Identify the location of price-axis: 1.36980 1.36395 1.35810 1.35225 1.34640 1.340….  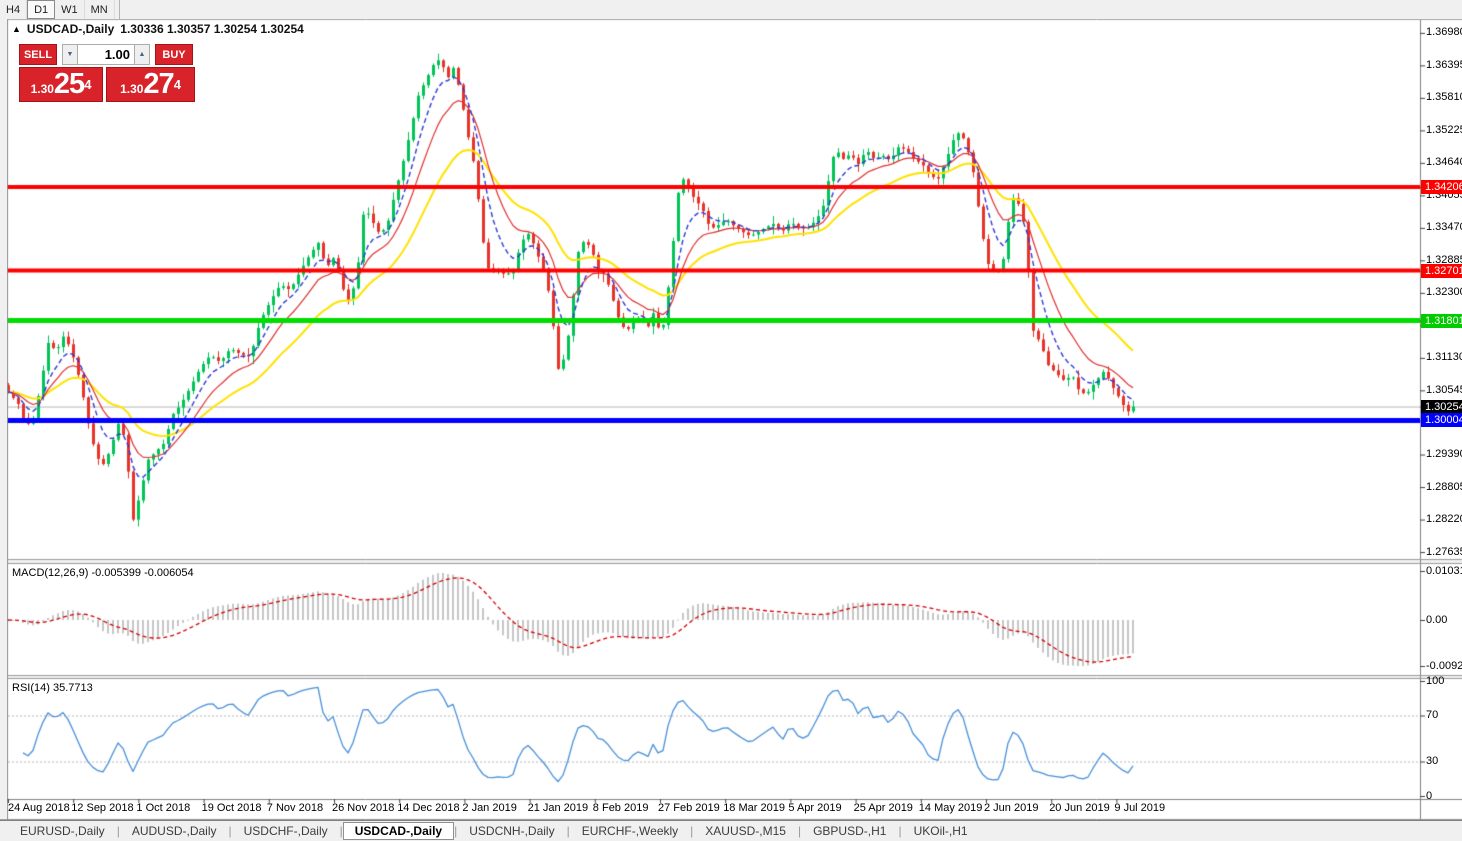
(1441, 419).